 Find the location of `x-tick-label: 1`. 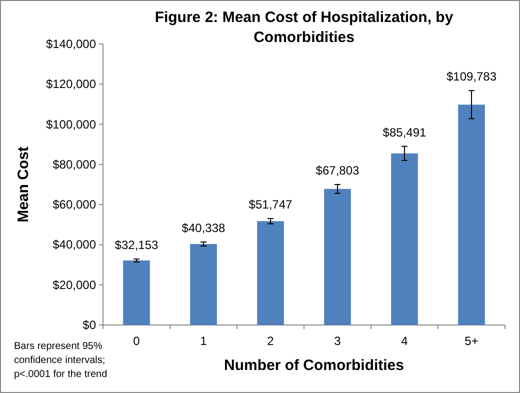

x-tick-label: 1 is located at coordinates (204, 341).